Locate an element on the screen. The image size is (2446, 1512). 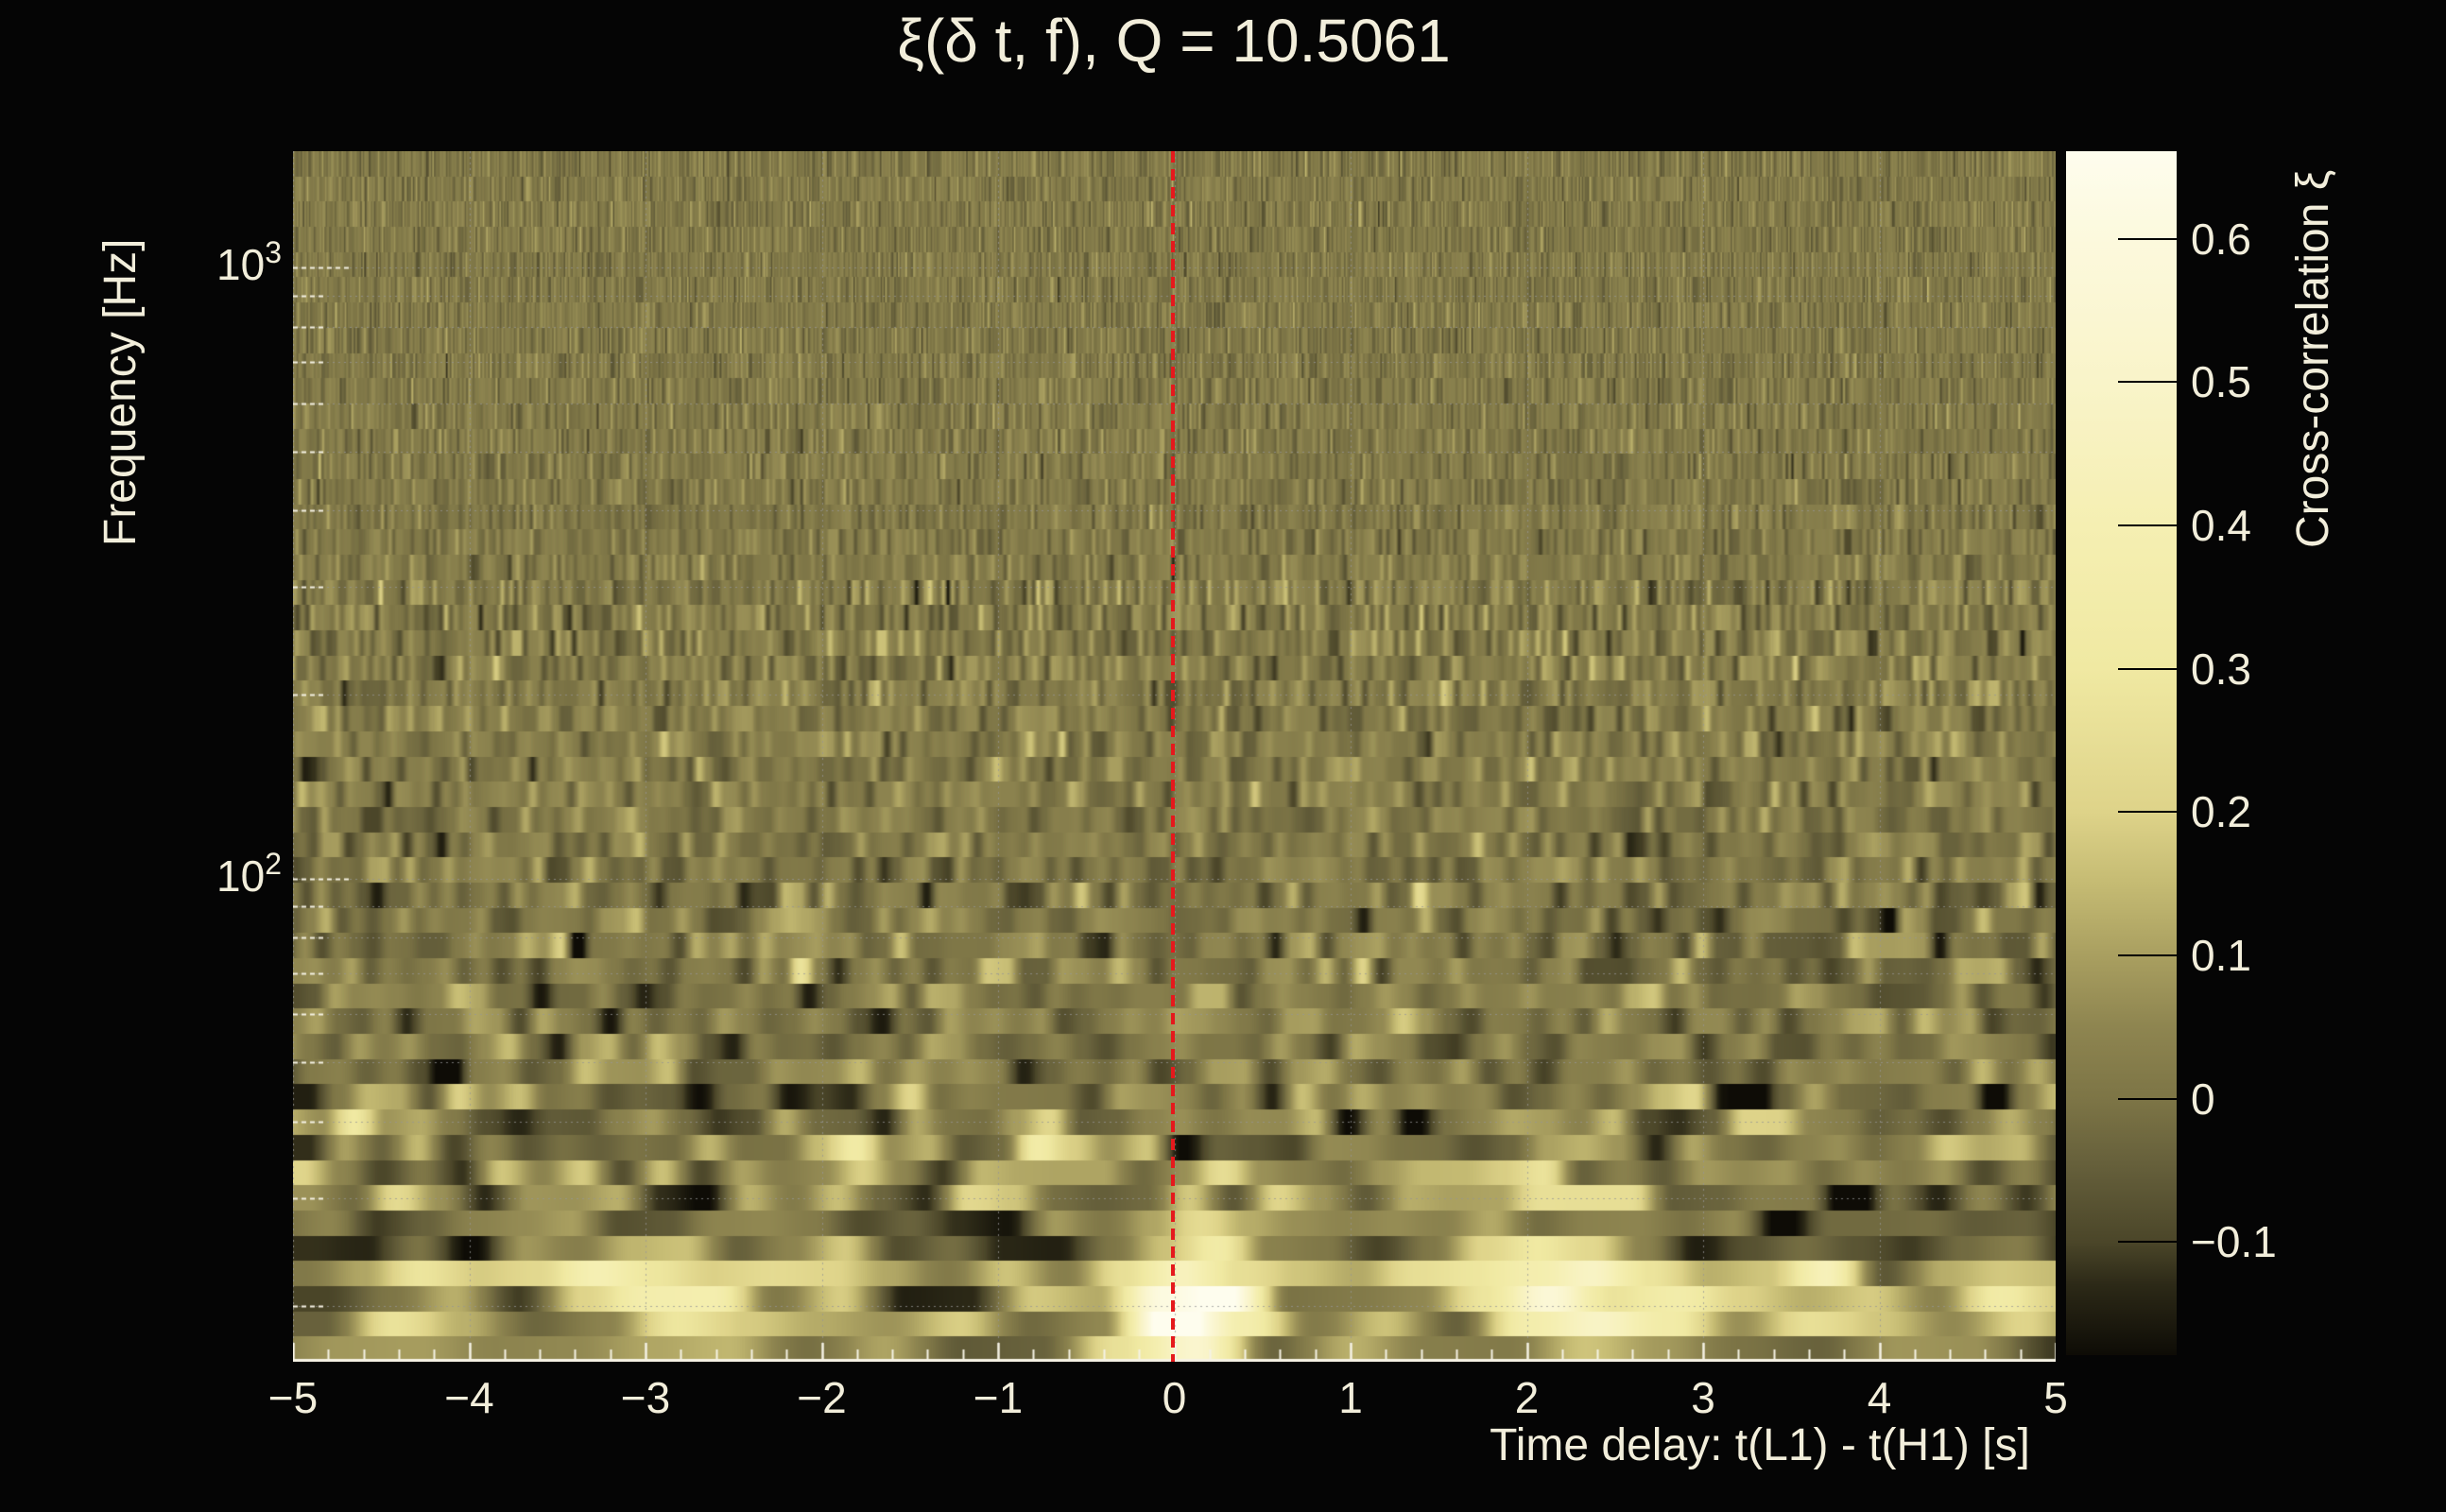
x-axis-title: Time delay: t(L1) - t(H1) [s] is located at coordinates (1760, 1445).